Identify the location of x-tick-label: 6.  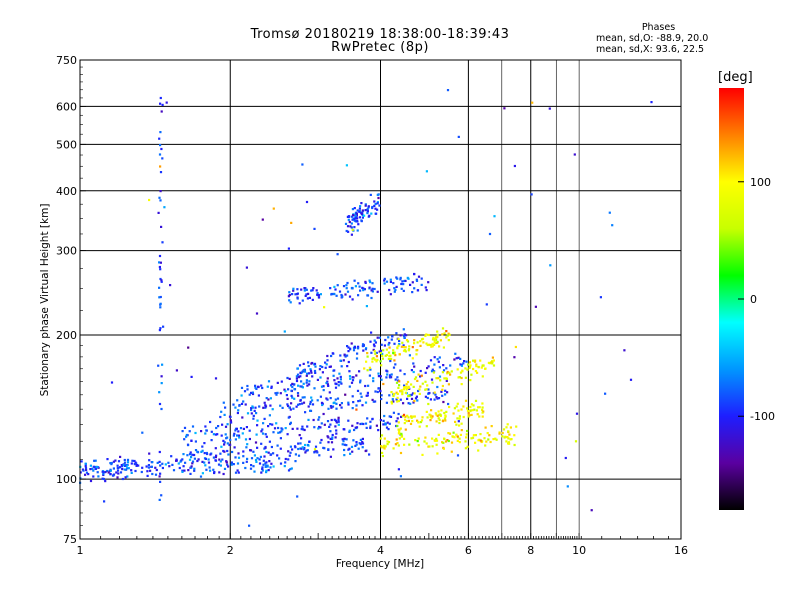
(468, 550).